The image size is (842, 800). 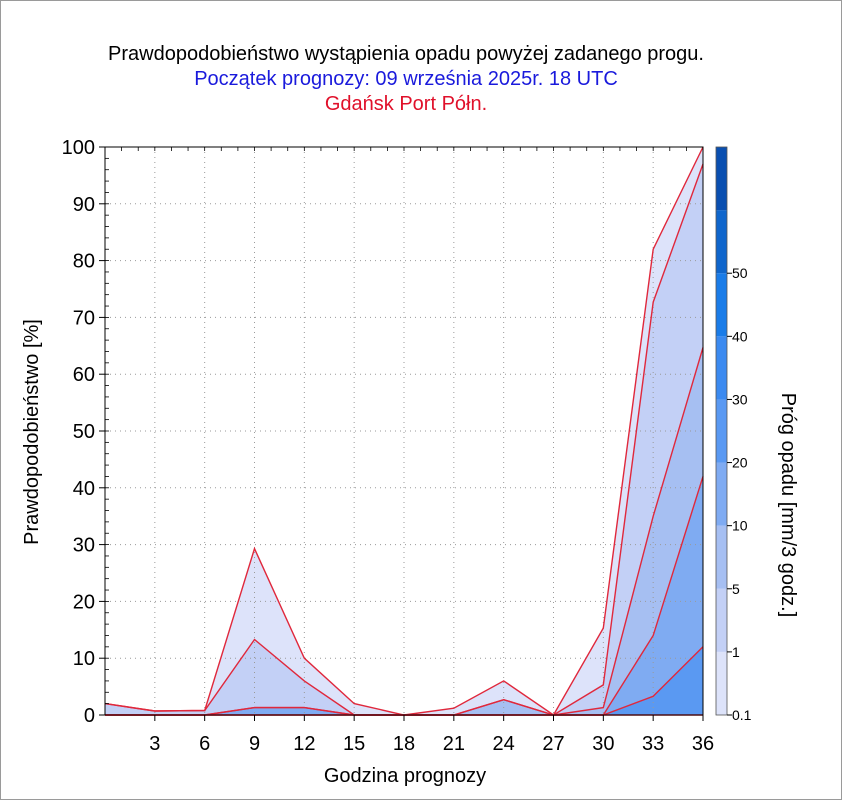 What do you see at coordinates (653, 744) in the screenshot?
I see `x-tick-label: 33` at bounding box center [653, 744].